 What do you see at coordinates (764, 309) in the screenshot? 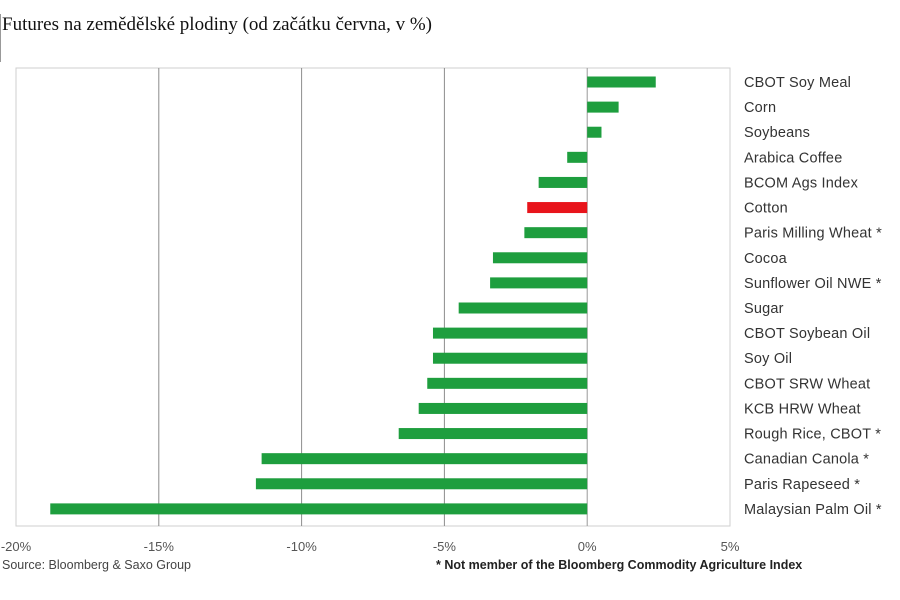
I see `category-label: Sugar` at bounding box center [764, 309].